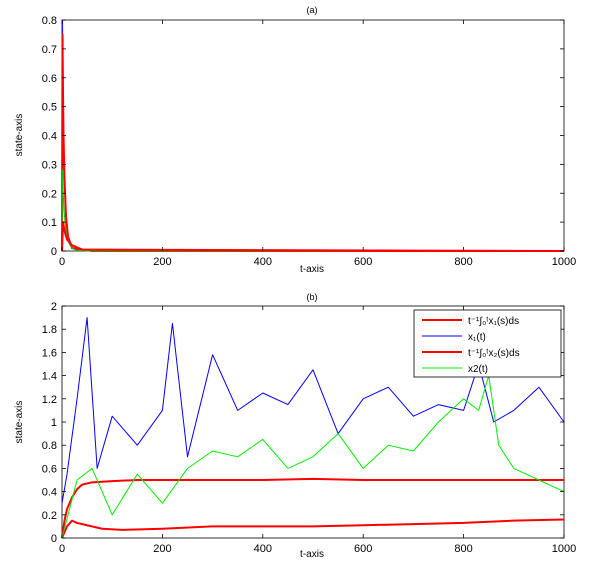 The height and width of the screenshot is (570, 608). Describe the element at coordinates (263, 262) in the screenshot. I see `panel-a-x-tick-label: 400` at that location.